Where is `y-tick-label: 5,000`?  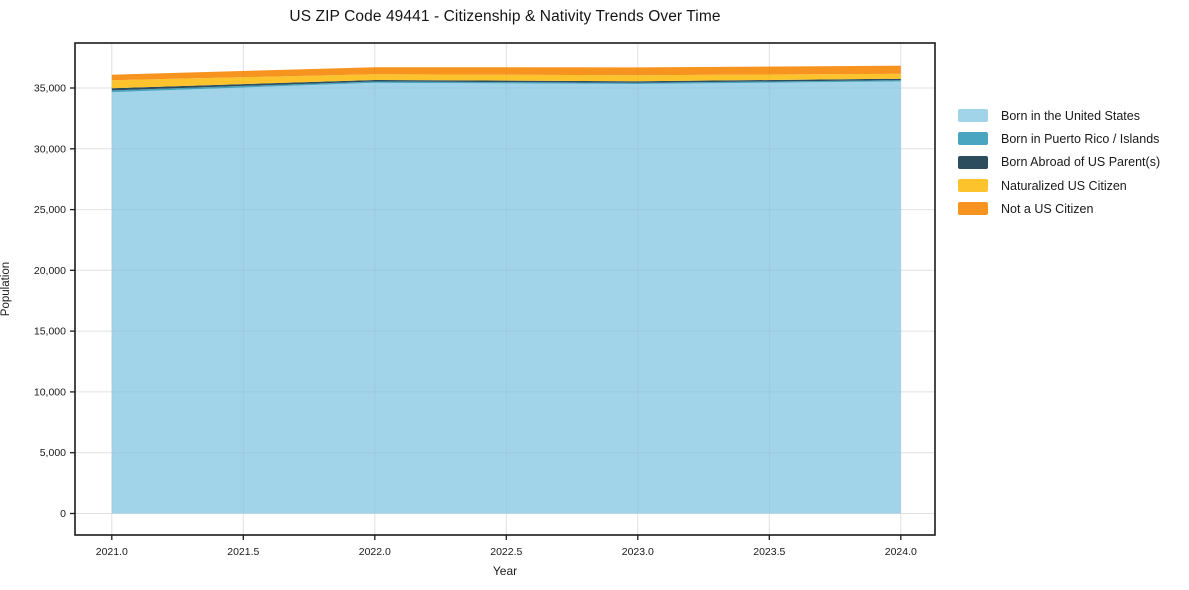
y-tick-label: 5,000 is located at coordinates (53, 453).